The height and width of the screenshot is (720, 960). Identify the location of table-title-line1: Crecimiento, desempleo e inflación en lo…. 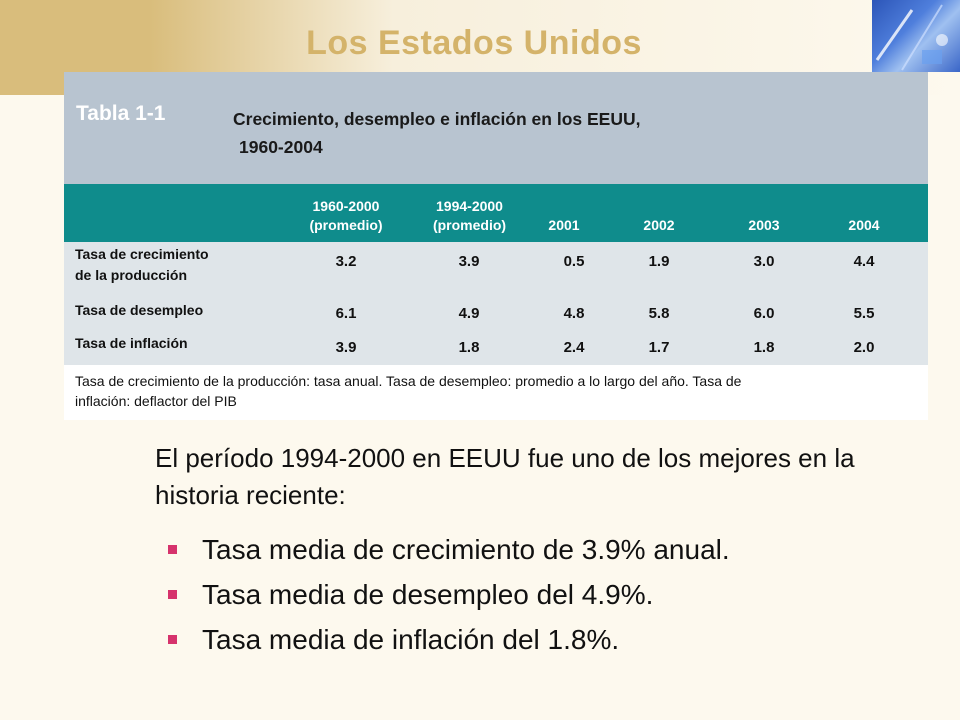
(437, 119).